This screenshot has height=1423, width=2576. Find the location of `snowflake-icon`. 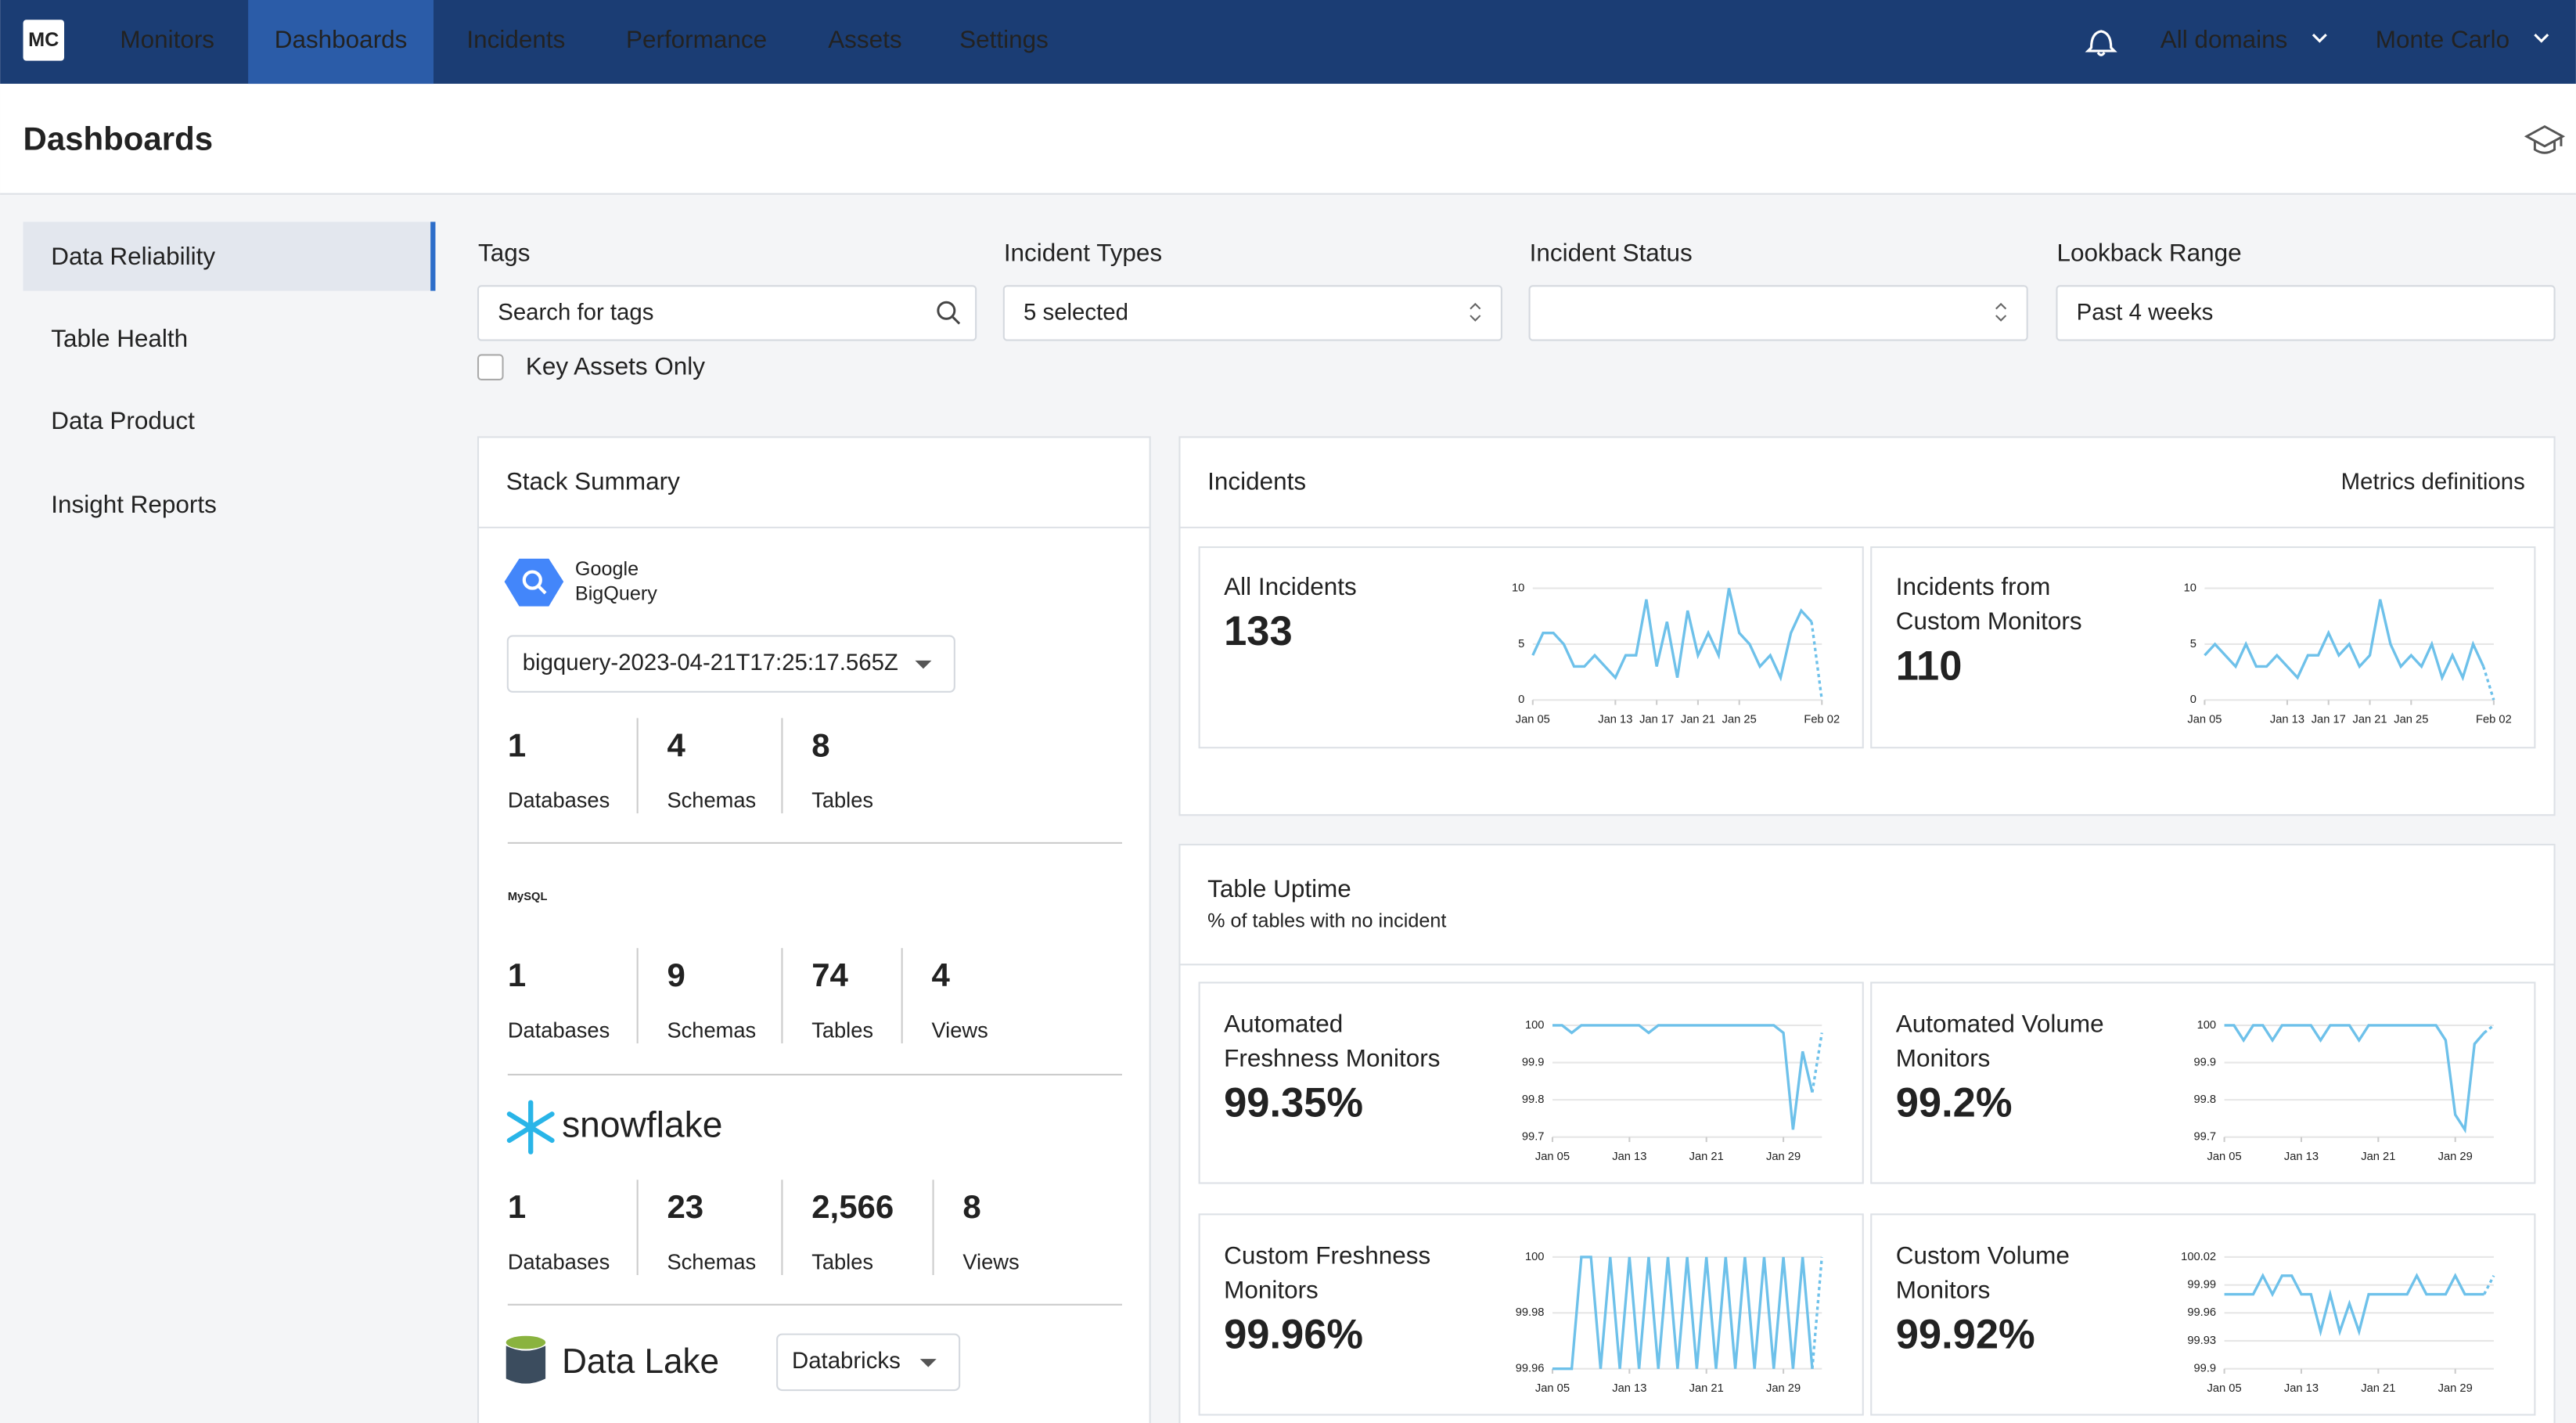

snowflake-icon is located at coordinates (530, 1127).